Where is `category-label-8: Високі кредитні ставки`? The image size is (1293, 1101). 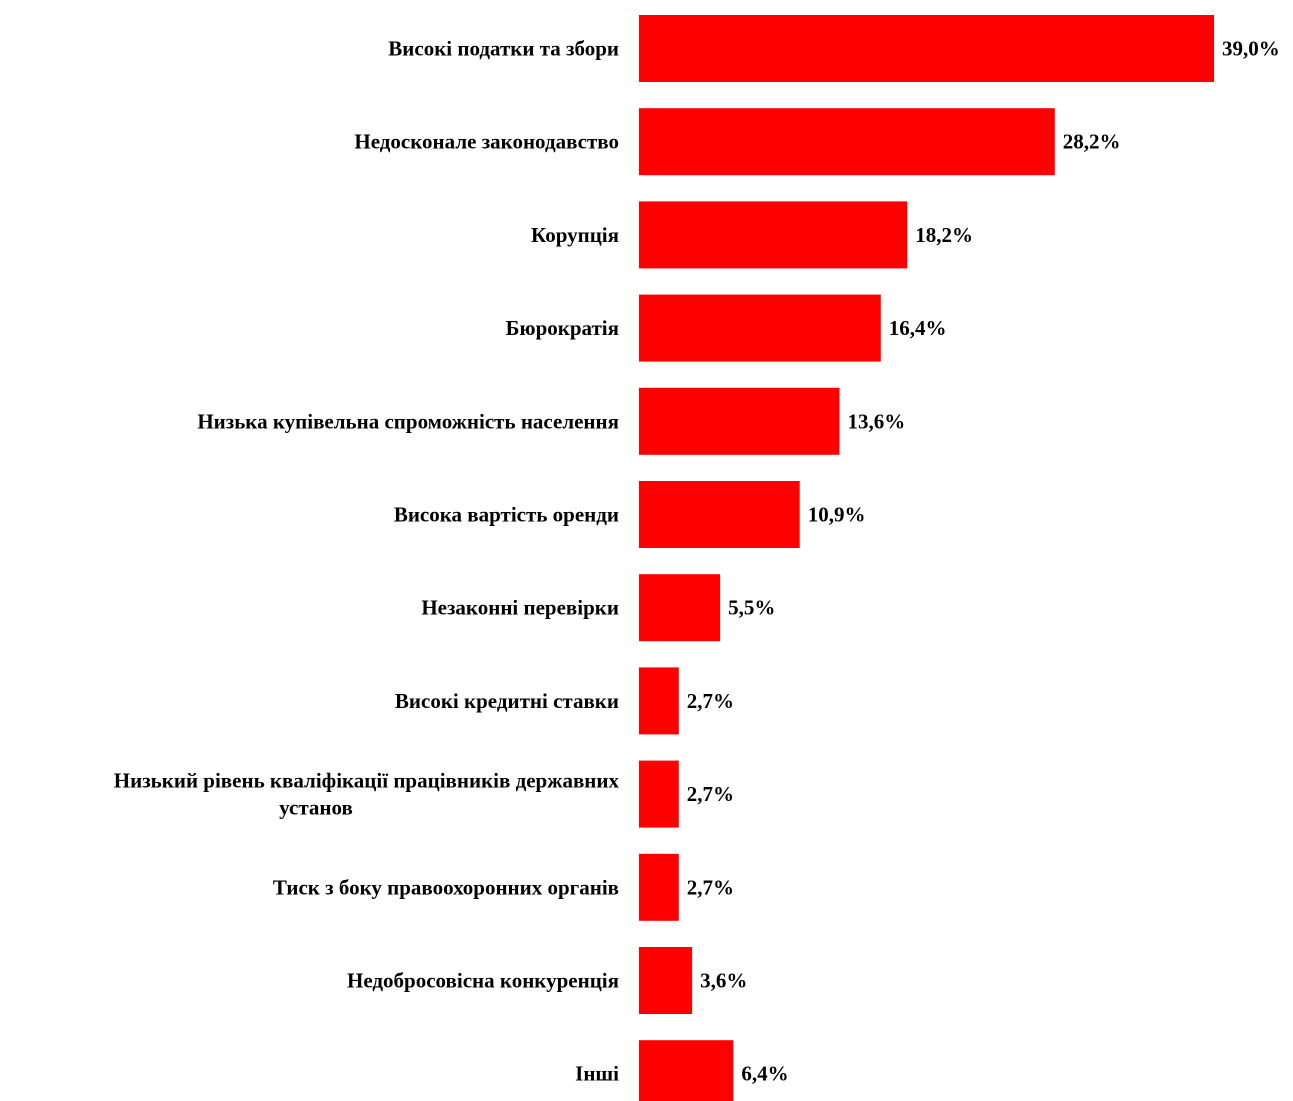 category-label-8: Високі кредитні ставки is located at coordinates (507, 701).